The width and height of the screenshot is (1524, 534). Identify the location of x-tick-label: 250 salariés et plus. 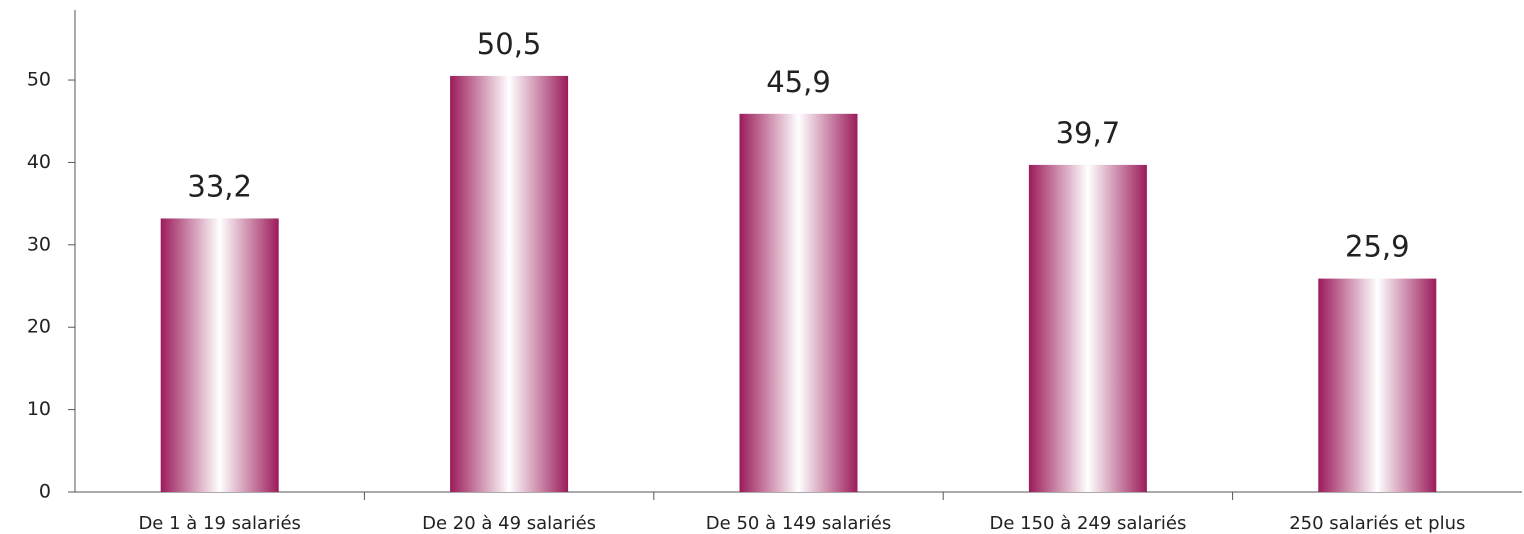
(1377, 523).